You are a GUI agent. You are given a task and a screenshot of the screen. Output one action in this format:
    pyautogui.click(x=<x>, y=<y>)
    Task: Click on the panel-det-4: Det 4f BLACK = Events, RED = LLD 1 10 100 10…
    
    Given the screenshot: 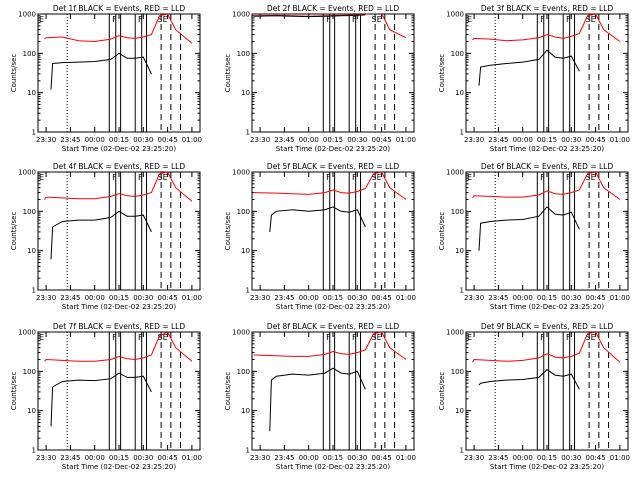 What is the action you would take?
    pyautogui.click(x=106, y=236)
    